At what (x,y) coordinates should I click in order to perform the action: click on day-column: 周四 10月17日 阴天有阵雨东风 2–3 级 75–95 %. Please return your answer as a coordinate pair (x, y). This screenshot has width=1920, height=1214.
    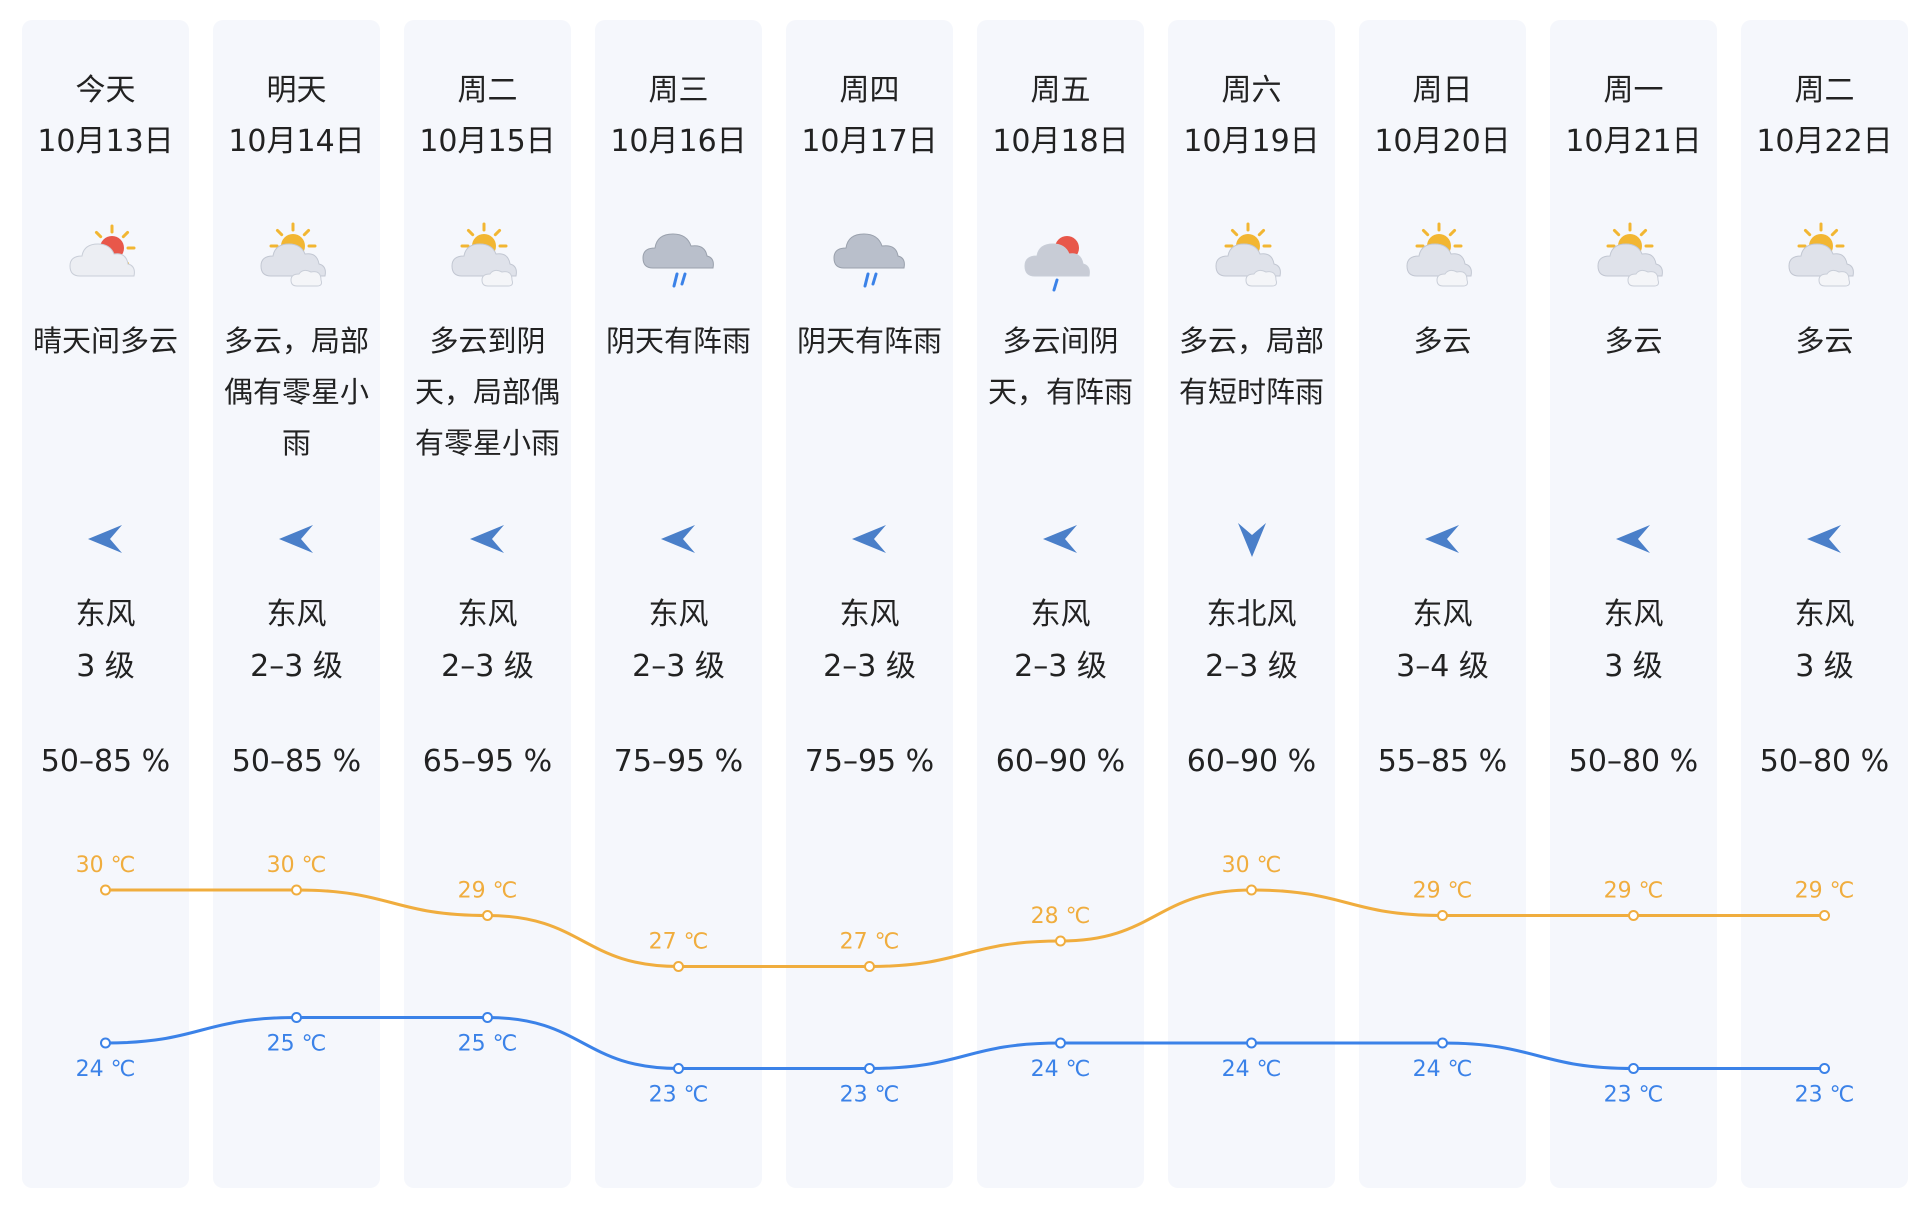
    Looking at the image, I should click on (869, 604).